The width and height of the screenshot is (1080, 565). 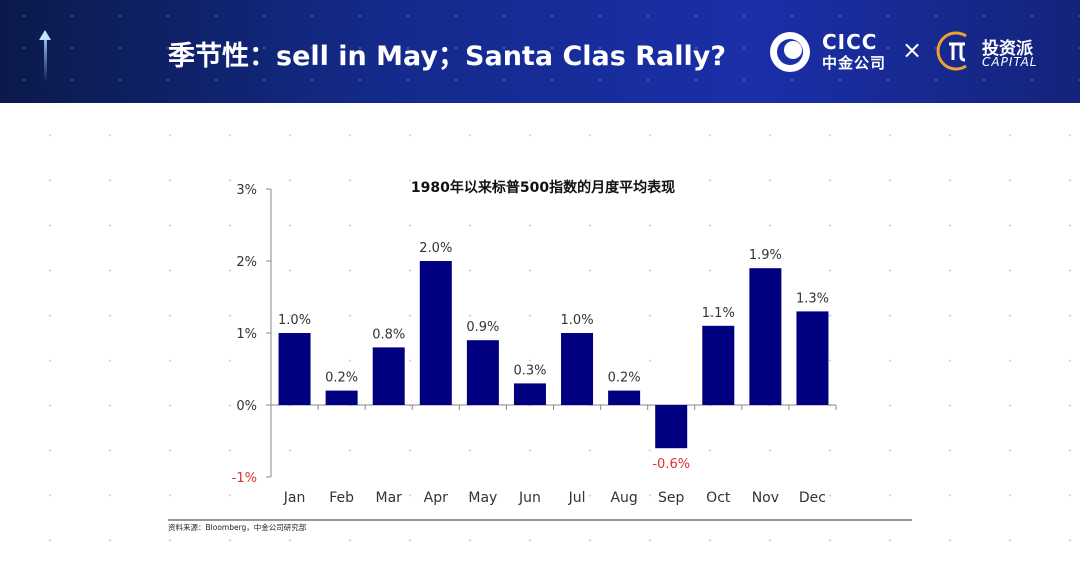 I want to click on bar-jul, so click(x=577, y=369).